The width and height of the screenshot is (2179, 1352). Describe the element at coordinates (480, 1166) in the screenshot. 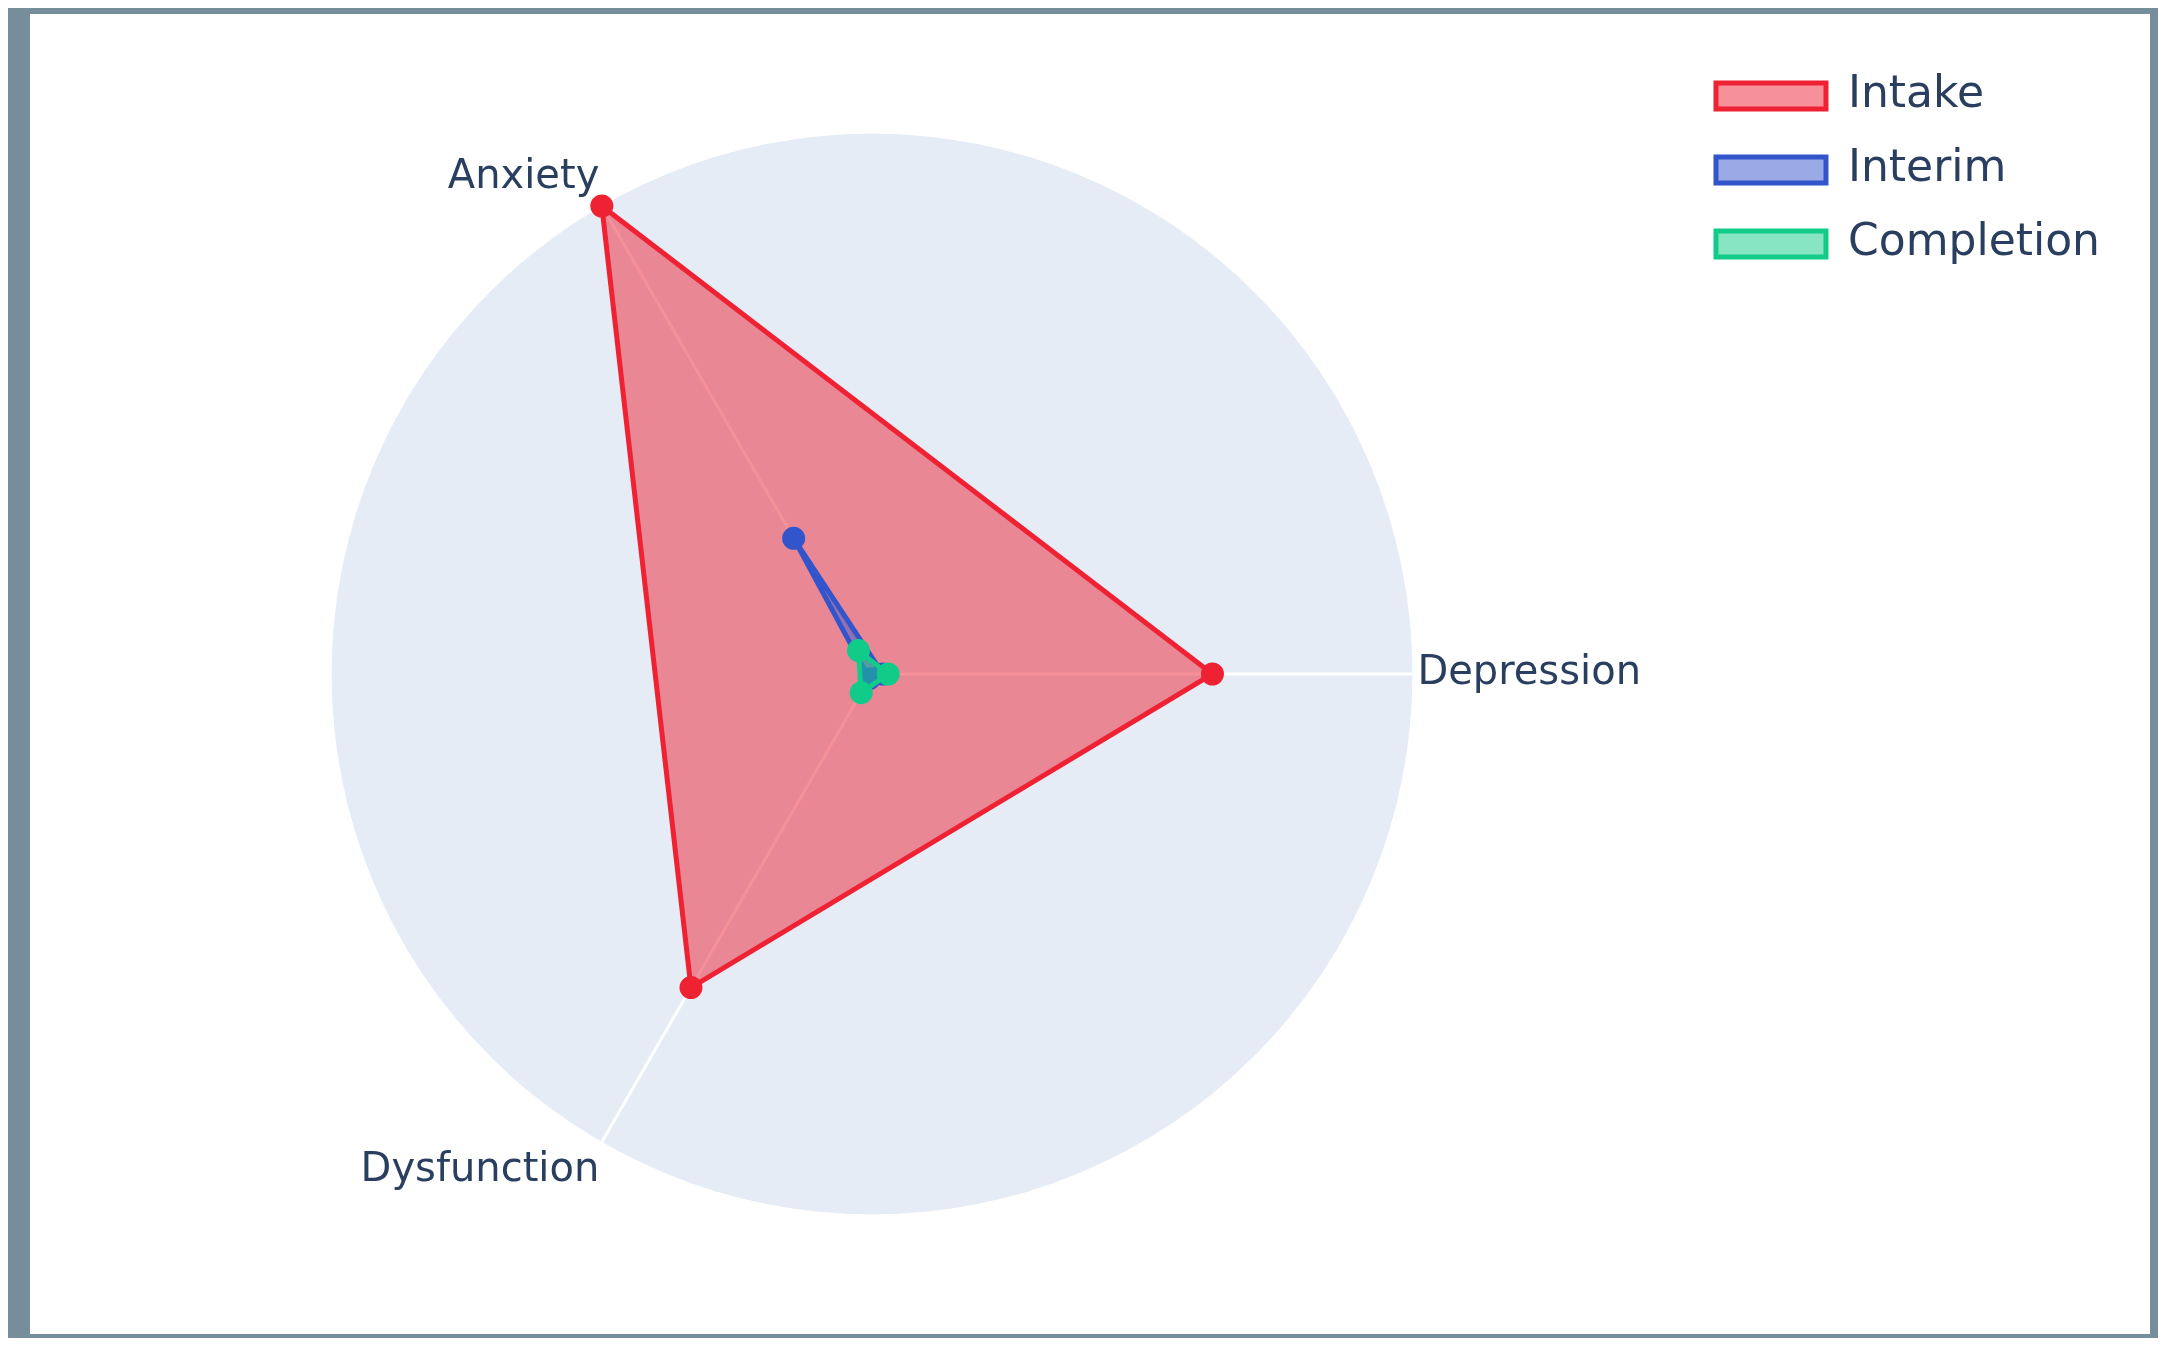

I see `spoke-label: Dysfunction` at that location.